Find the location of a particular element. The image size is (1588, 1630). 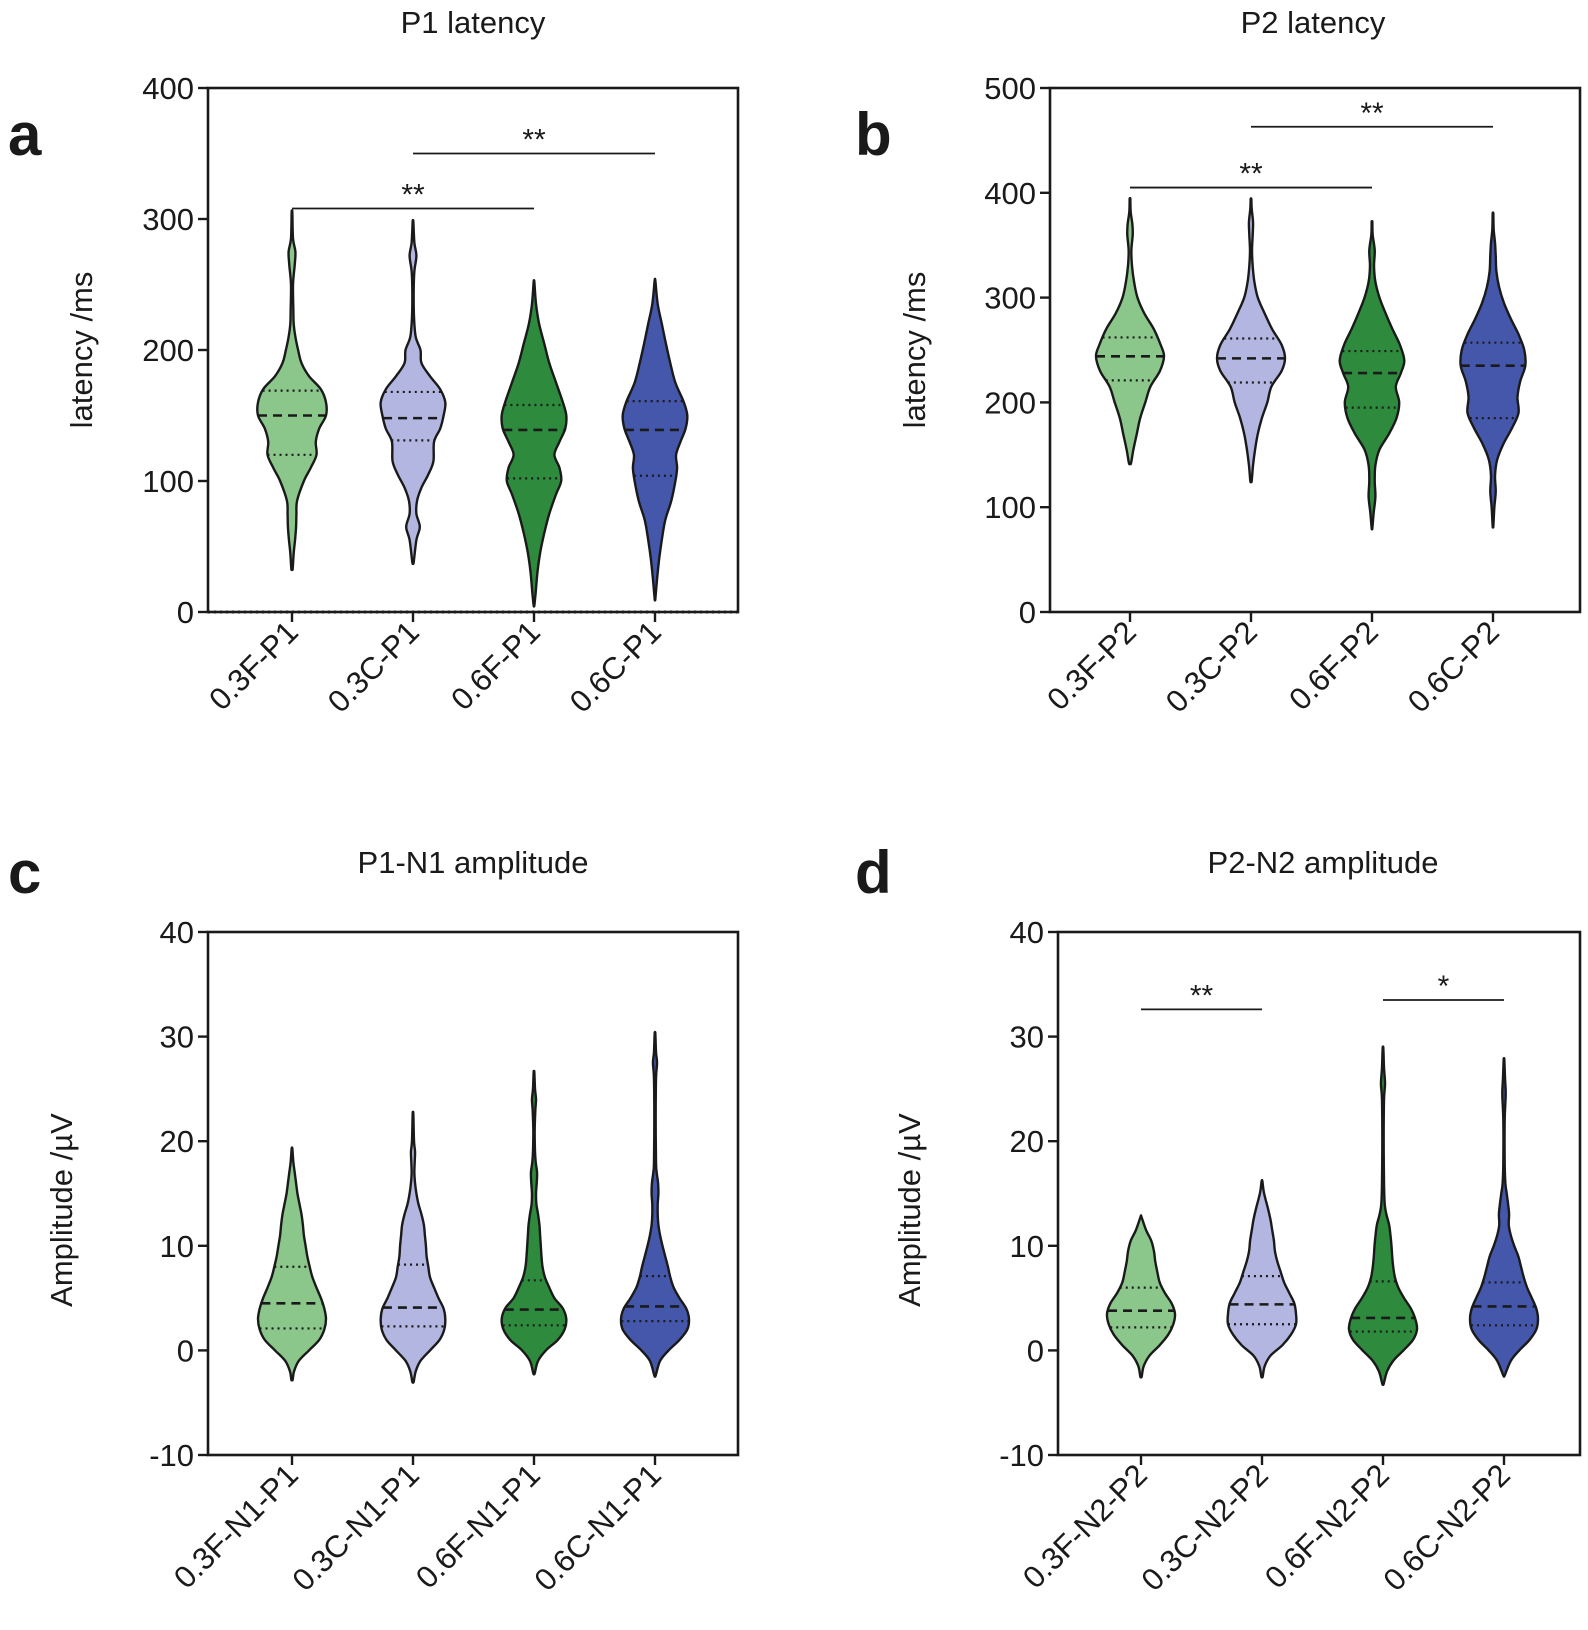

violin-0.6F-N1-P1 is located at coordinates (534, 1222).